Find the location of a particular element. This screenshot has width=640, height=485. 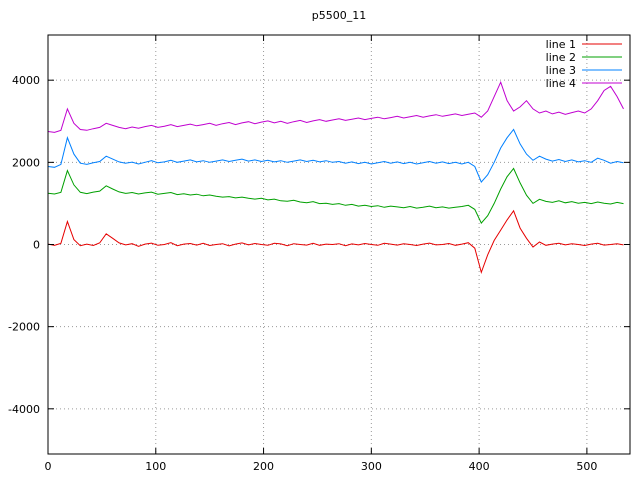

legend-label: line 1 is located at coordinates (561, 44).